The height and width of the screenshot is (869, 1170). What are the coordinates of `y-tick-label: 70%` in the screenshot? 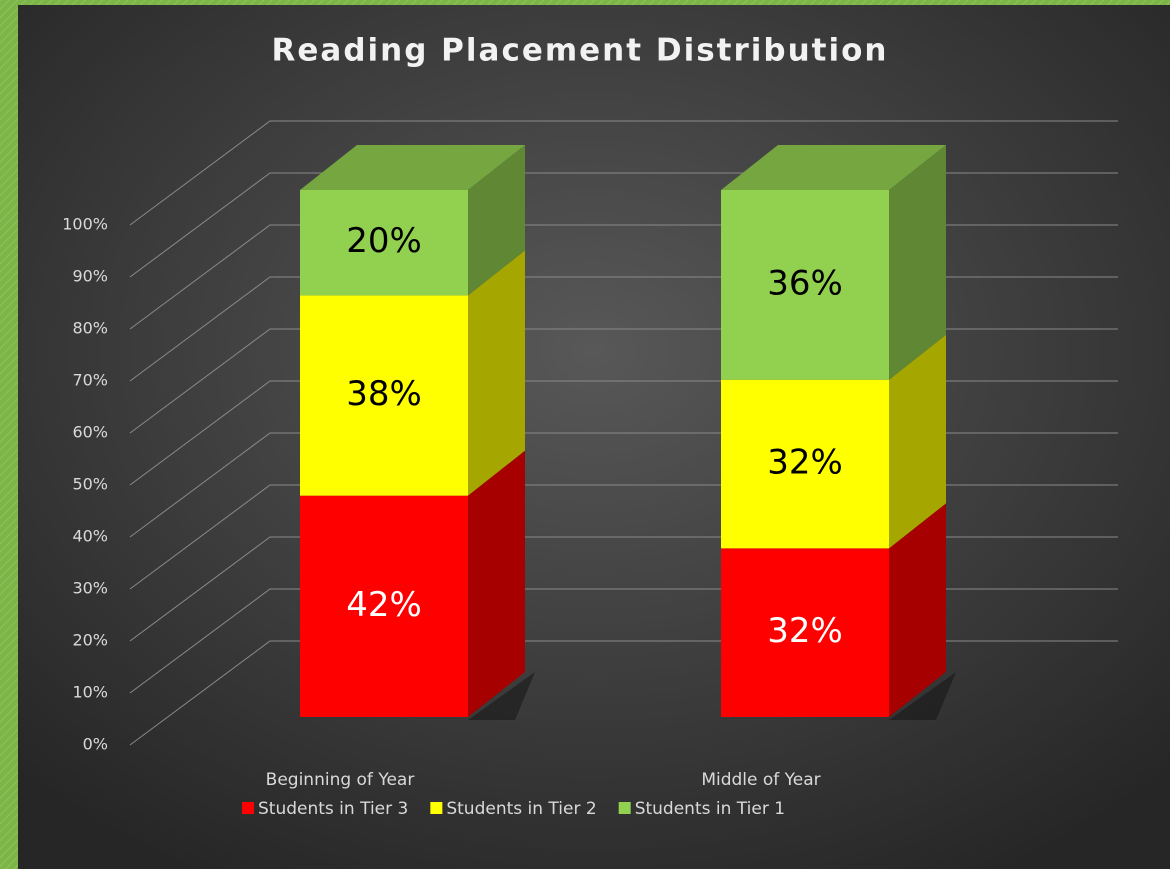 It's located at (90, 380).